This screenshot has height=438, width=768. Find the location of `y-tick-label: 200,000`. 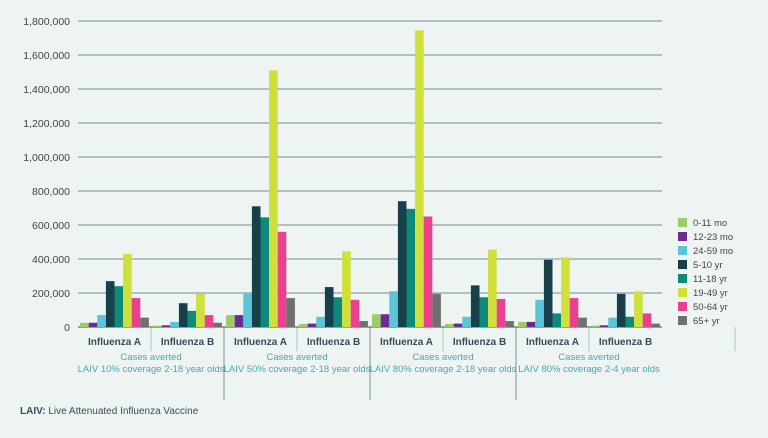

y-tick-label: 200,000 is located at coordinates (51, 294).